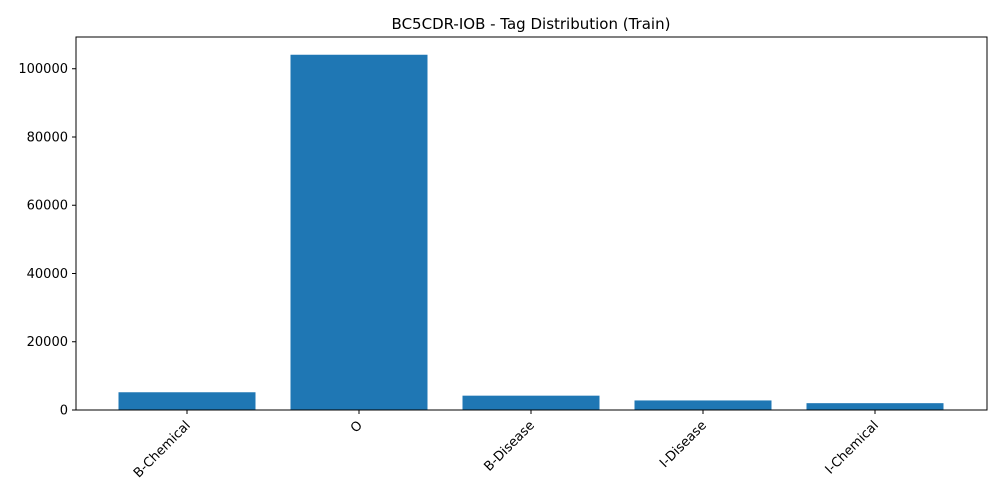 The height and width of the screenshot is (500, 1000). What do you see at coordinates (43, 69) in the screenshot?
I see `y-tick-label: 100000` at bounding box center [43, 69].